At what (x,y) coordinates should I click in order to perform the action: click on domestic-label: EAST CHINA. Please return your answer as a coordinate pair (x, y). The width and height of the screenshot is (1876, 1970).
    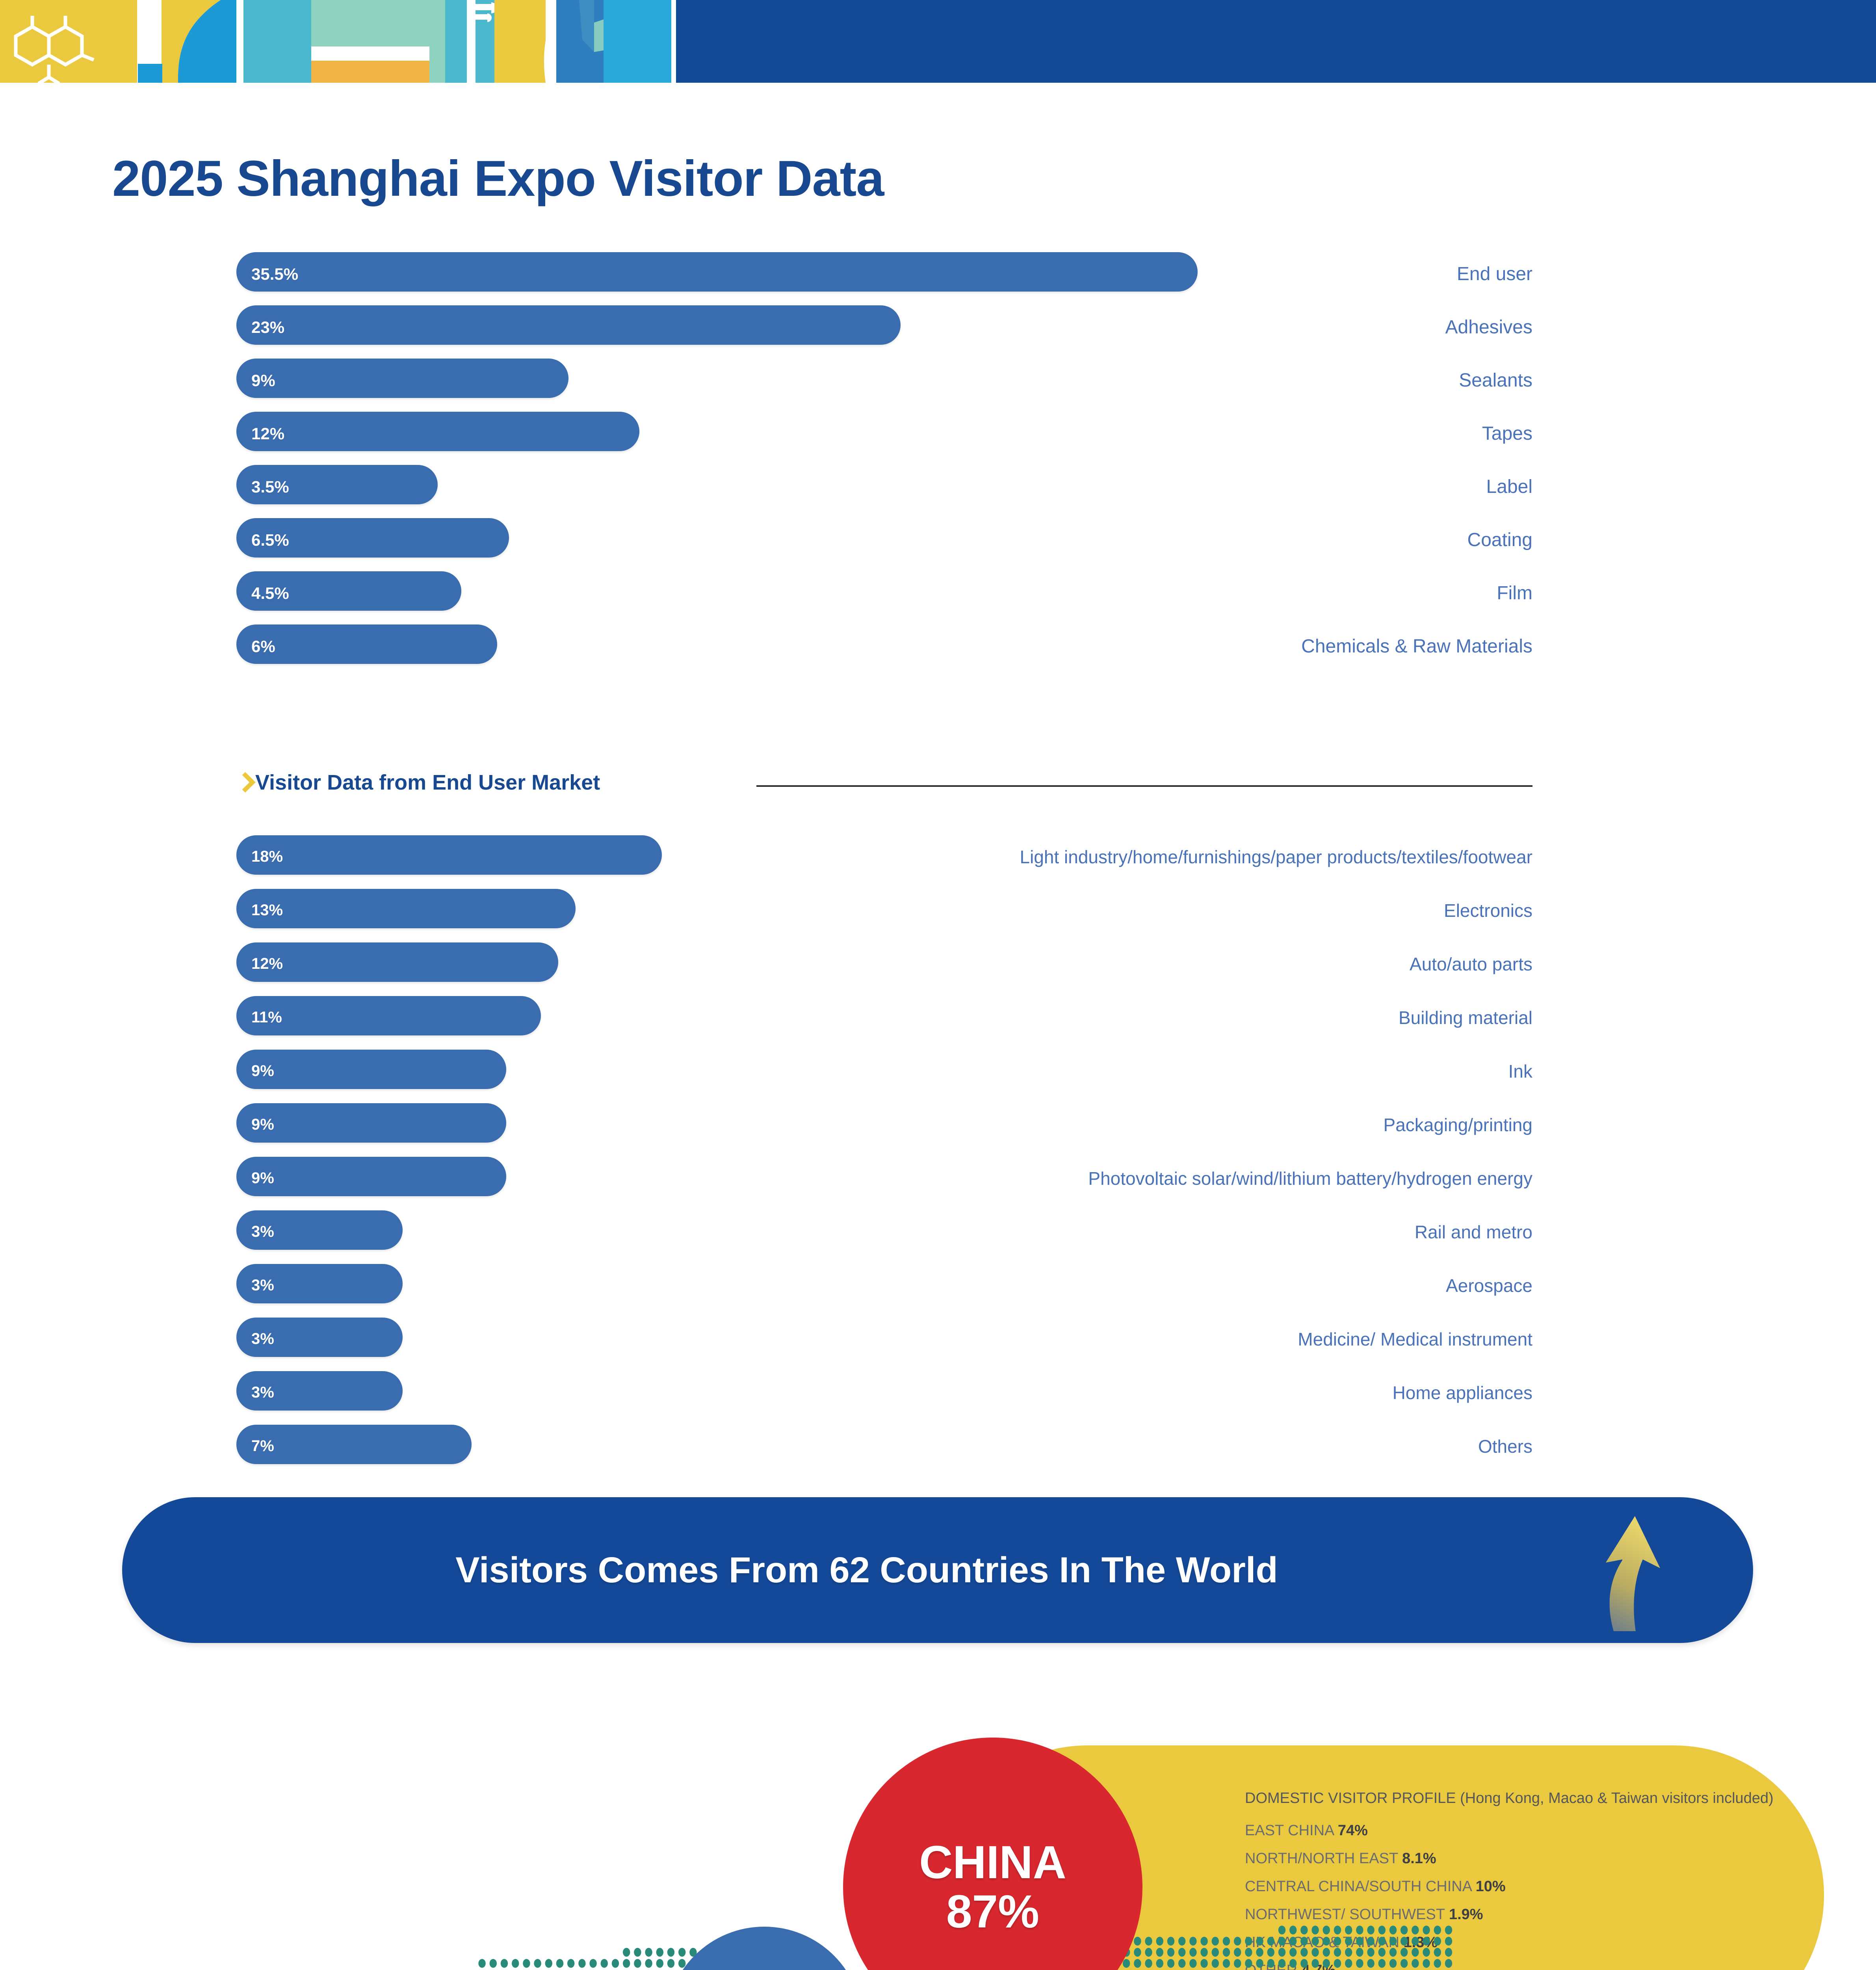
    Looking at the image, I should click on (1289, 1831).